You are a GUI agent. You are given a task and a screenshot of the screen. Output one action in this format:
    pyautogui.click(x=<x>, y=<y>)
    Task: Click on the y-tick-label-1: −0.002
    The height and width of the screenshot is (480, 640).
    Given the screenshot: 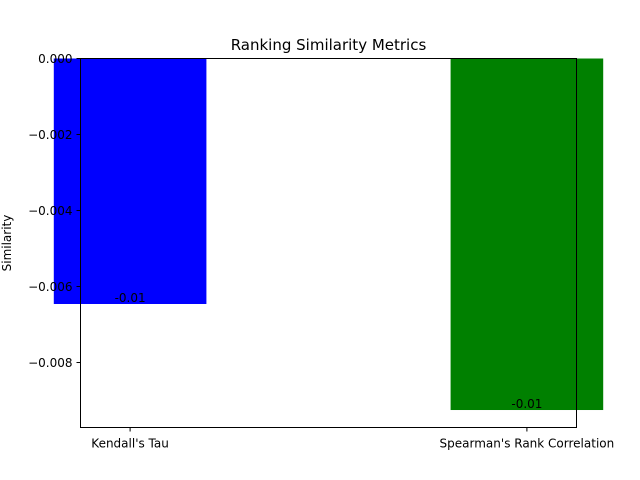 What is the action you would take?
    pyautogui.click(x=50, y=135)
    